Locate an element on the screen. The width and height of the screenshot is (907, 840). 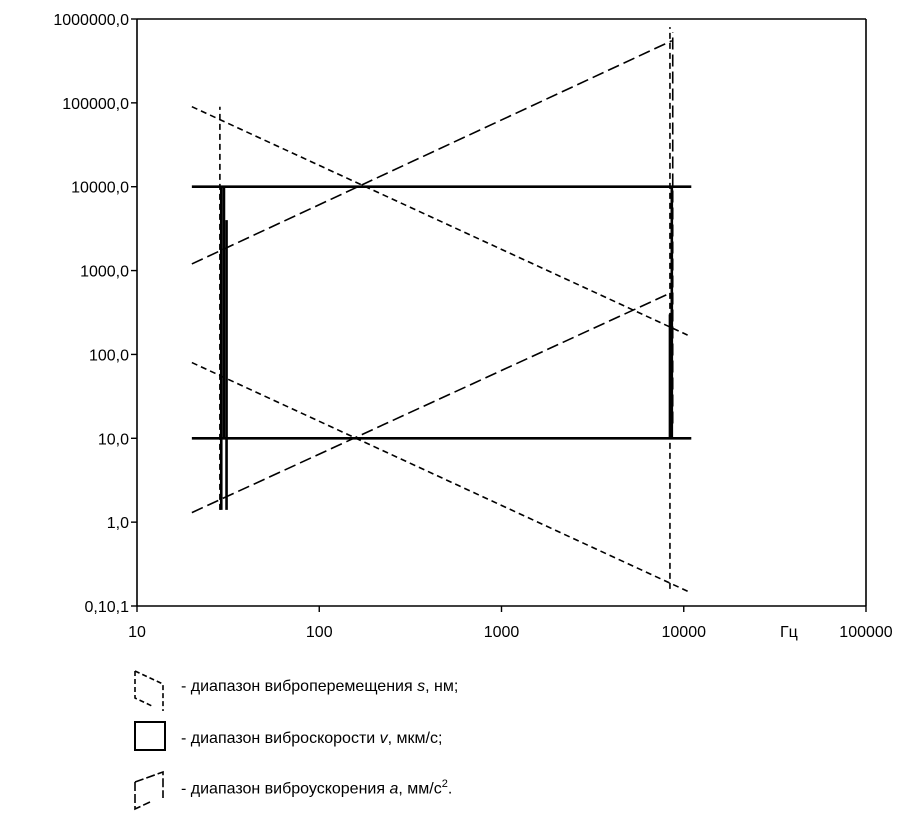
y-tick-label: 10,0 is located at coordinates (113, 439).